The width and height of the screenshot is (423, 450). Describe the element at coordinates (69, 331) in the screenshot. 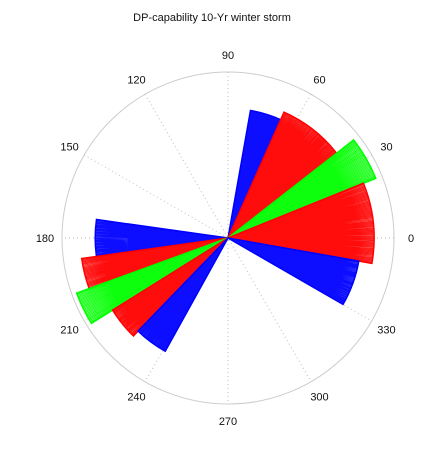

I see `angular-tick-label: 210` at that location.